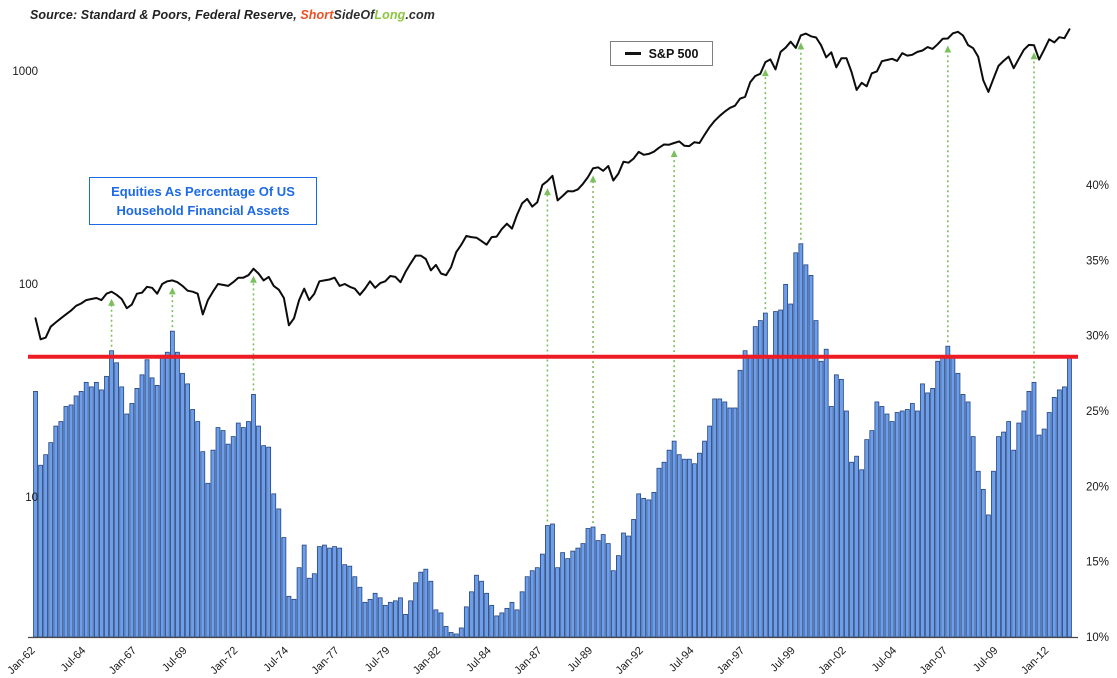  I want to click on left-axis-tick-label: 10, so click(31, 498).